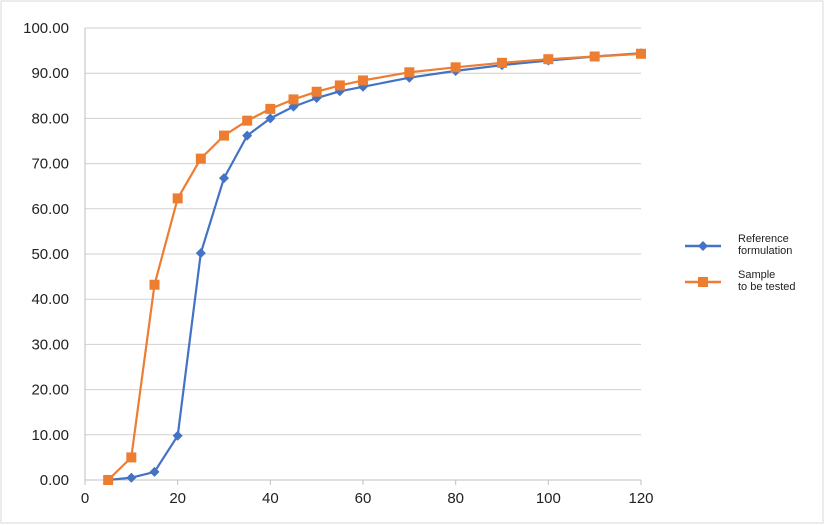  I want to click on legend-item-sample: Sample to be tested, so click(752, 287).